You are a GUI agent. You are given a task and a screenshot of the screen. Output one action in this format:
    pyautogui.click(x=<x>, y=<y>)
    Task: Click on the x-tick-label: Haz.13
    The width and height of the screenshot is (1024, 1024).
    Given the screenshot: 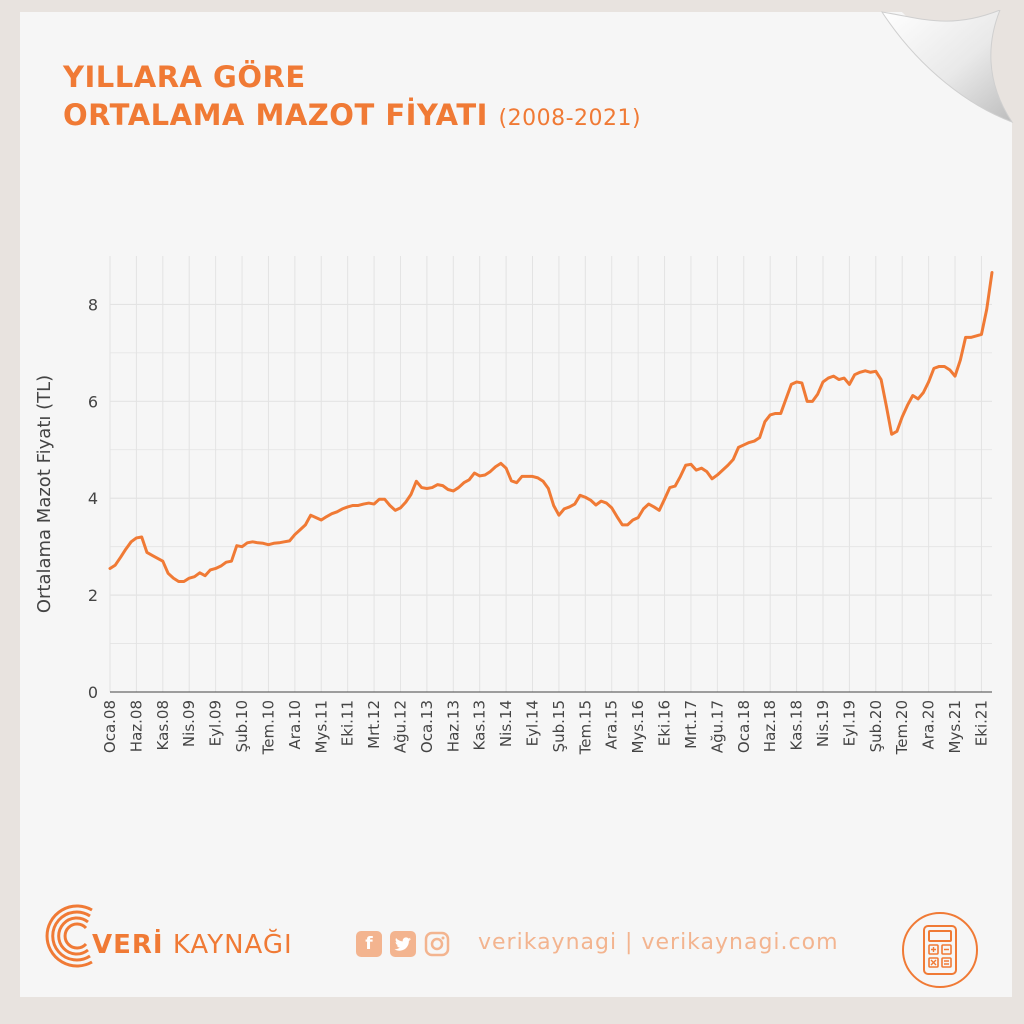 What is the action you would take?
    pyautogui.click(x=453, y=726)
    